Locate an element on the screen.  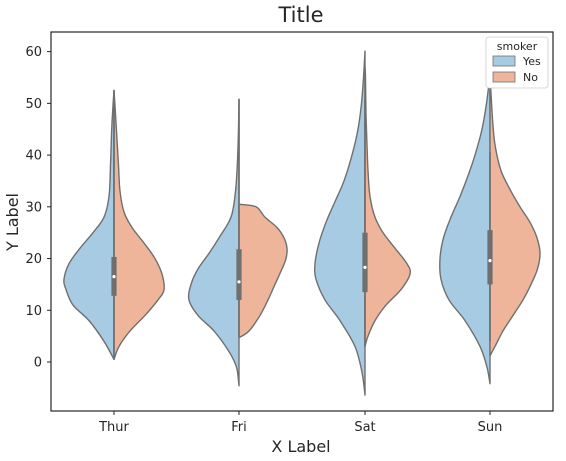
y-tick-label: 10 is located at coordinates (33, 311).